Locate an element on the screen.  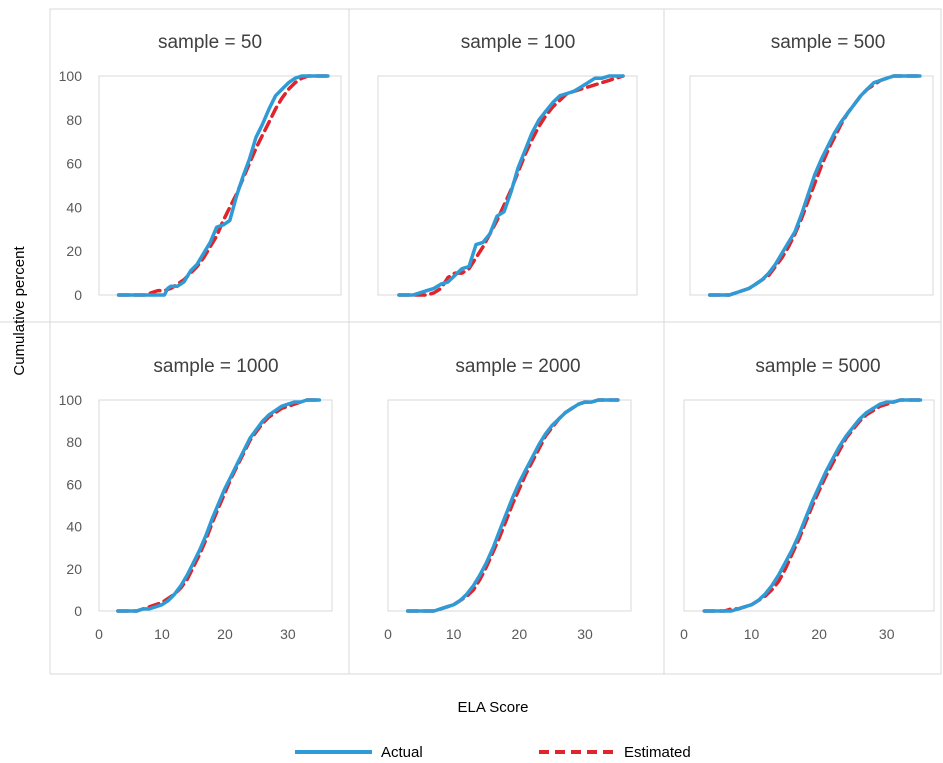
x-axis-label: ELA Score is located at coordinates (493, 707).